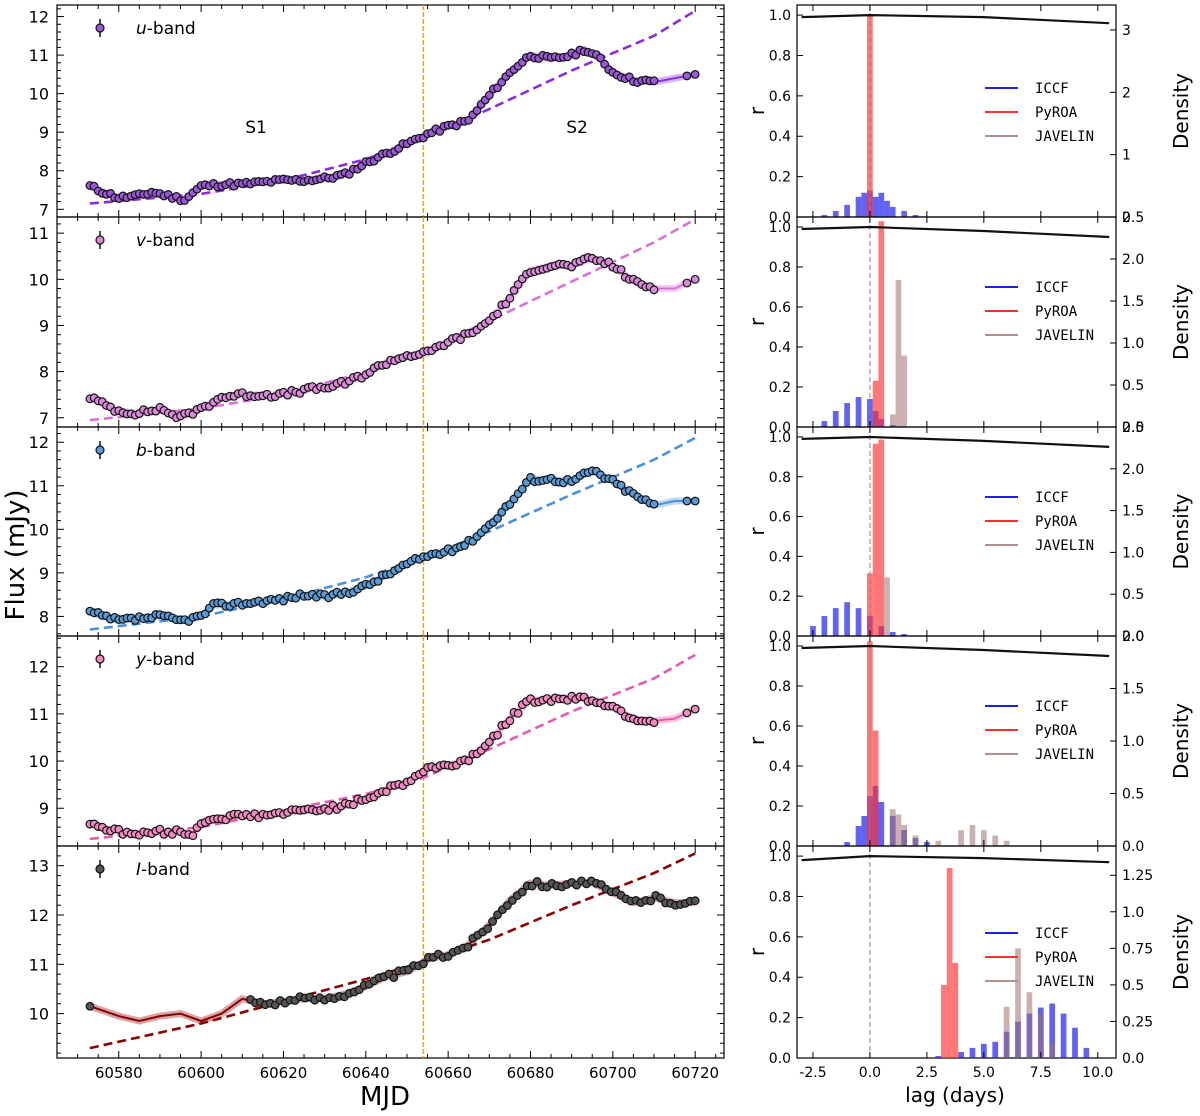 The width and height of the screenshot is (1200, 1116). I want to click on density-tick-label: 2, so click(1126, 93).